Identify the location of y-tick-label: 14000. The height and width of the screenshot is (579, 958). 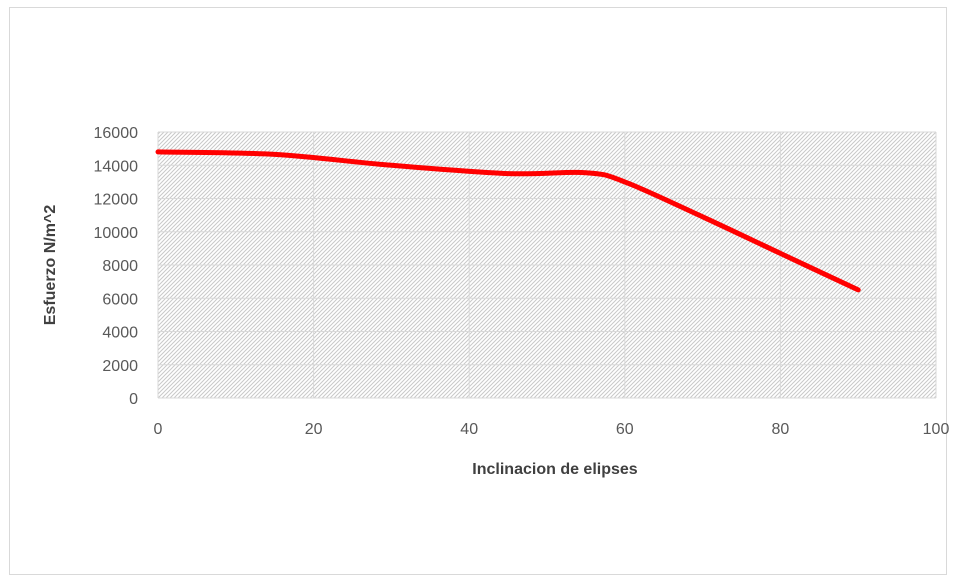
(116, 166).